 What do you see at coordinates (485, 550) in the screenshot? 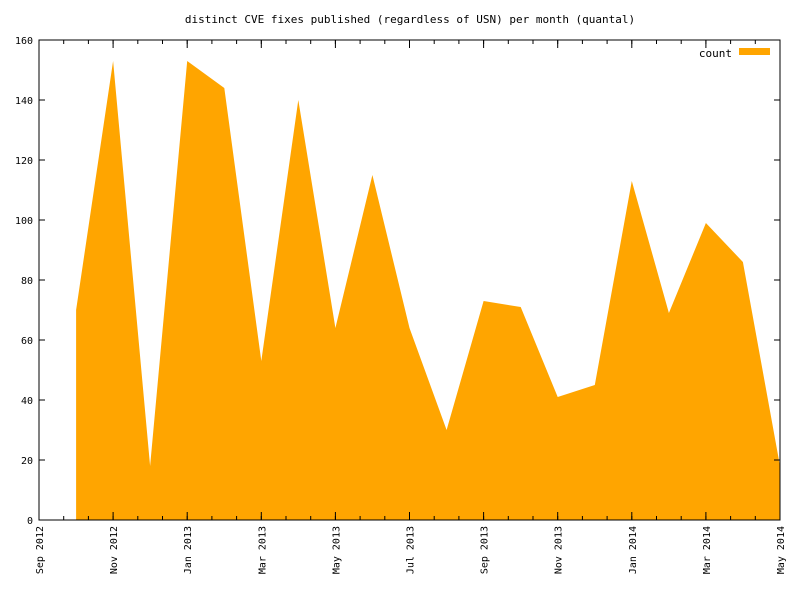
I see `x-tick-label: Sep 2013` at bounding box center [485, 550].